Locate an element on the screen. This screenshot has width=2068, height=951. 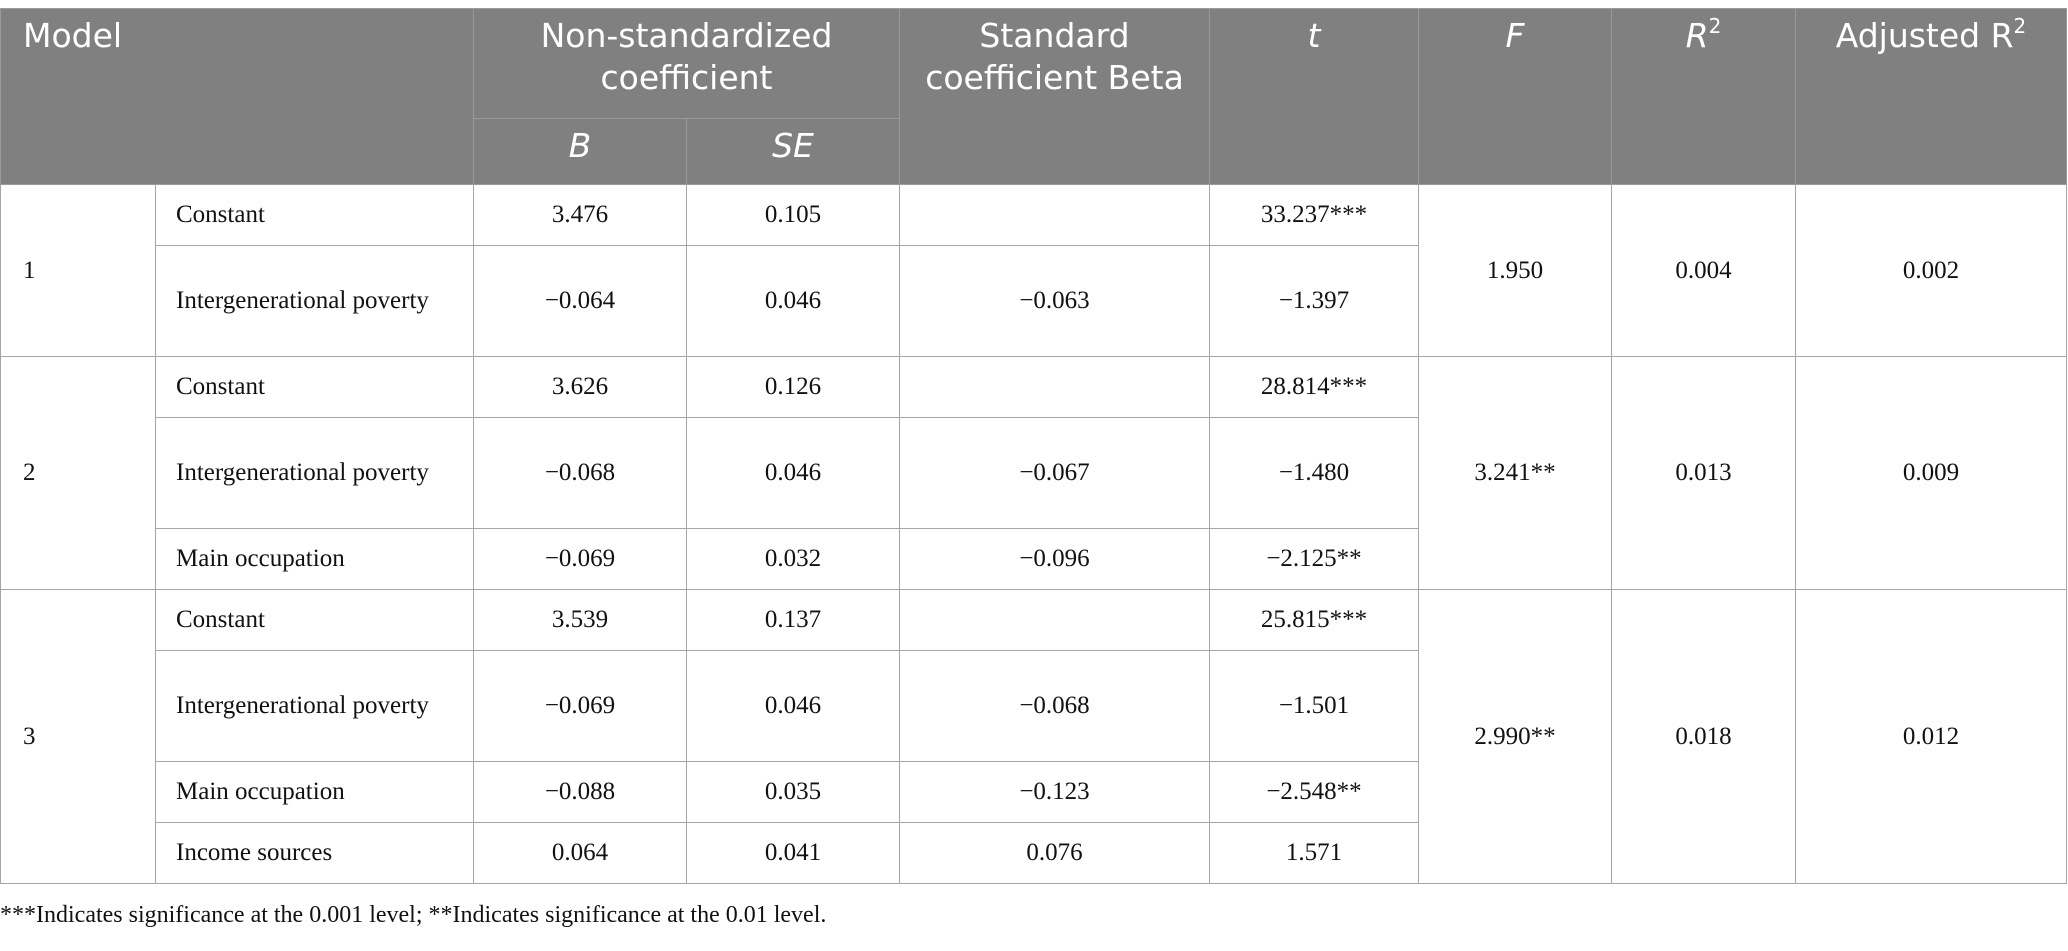
header-model: Model is located at coordinates (237, 96).